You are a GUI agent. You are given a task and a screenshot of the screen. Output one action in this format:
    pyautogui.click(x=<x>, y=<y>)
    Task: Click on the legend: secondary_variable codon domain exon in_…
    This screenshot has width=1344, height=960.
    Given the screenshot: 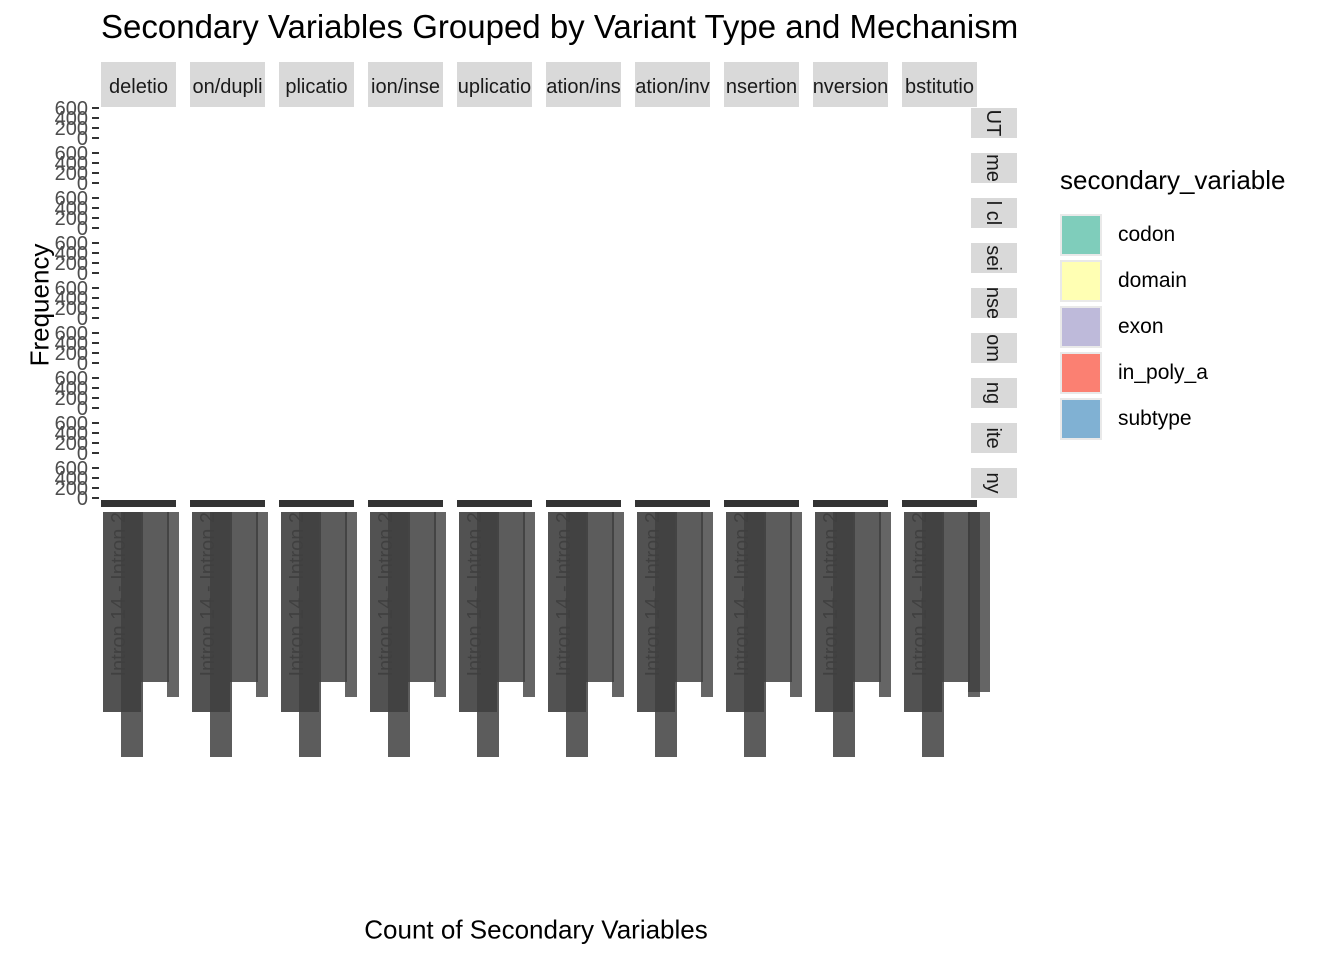 What is the action you would take?
    pyautogui.click(x=1172, y=303)
    